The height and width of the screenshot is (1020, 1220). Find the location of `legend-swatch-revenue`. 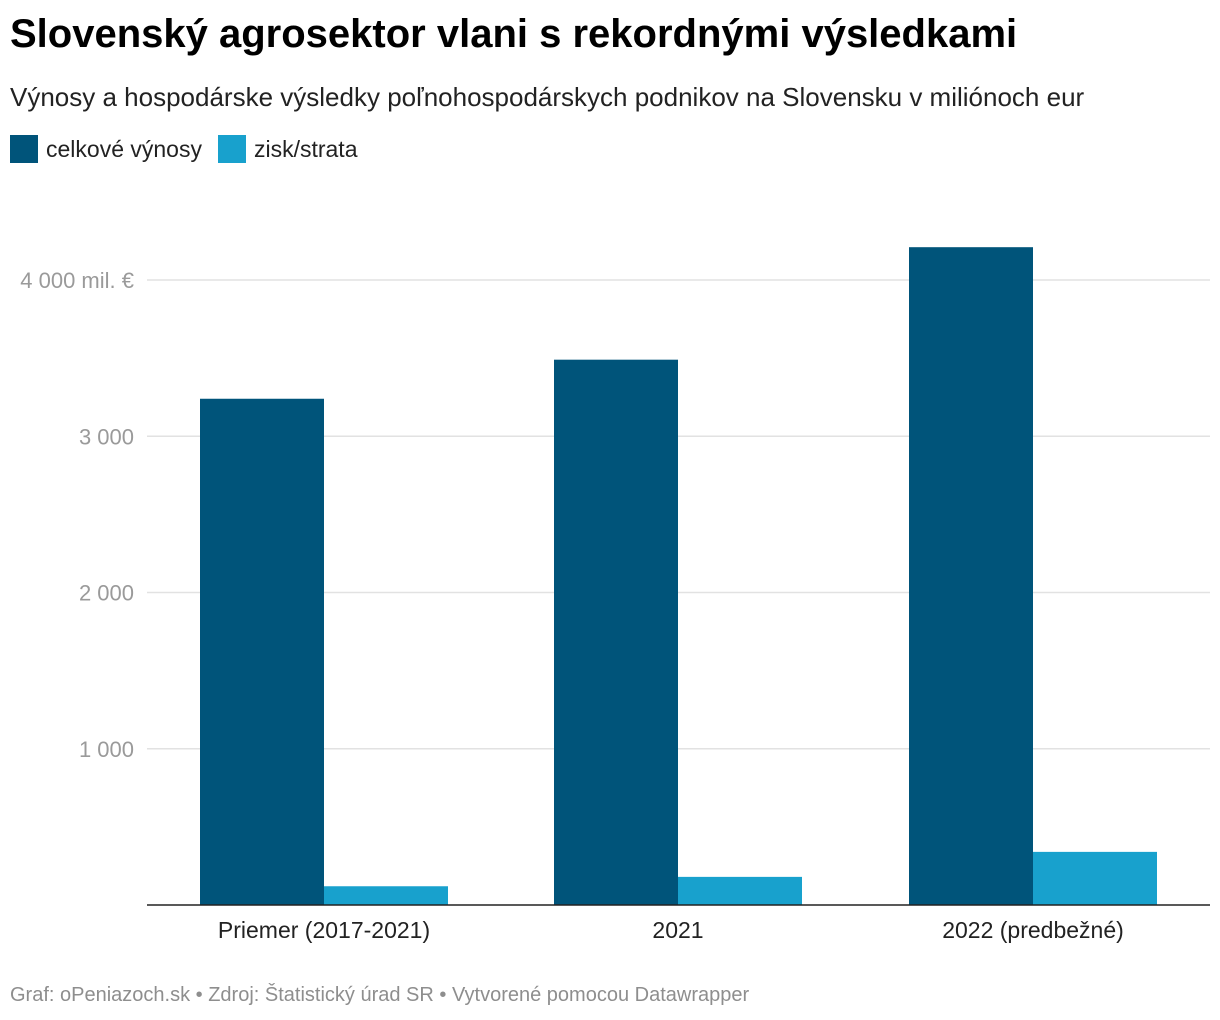

legend-swatch-revenue is located at coordinates (24, 149).